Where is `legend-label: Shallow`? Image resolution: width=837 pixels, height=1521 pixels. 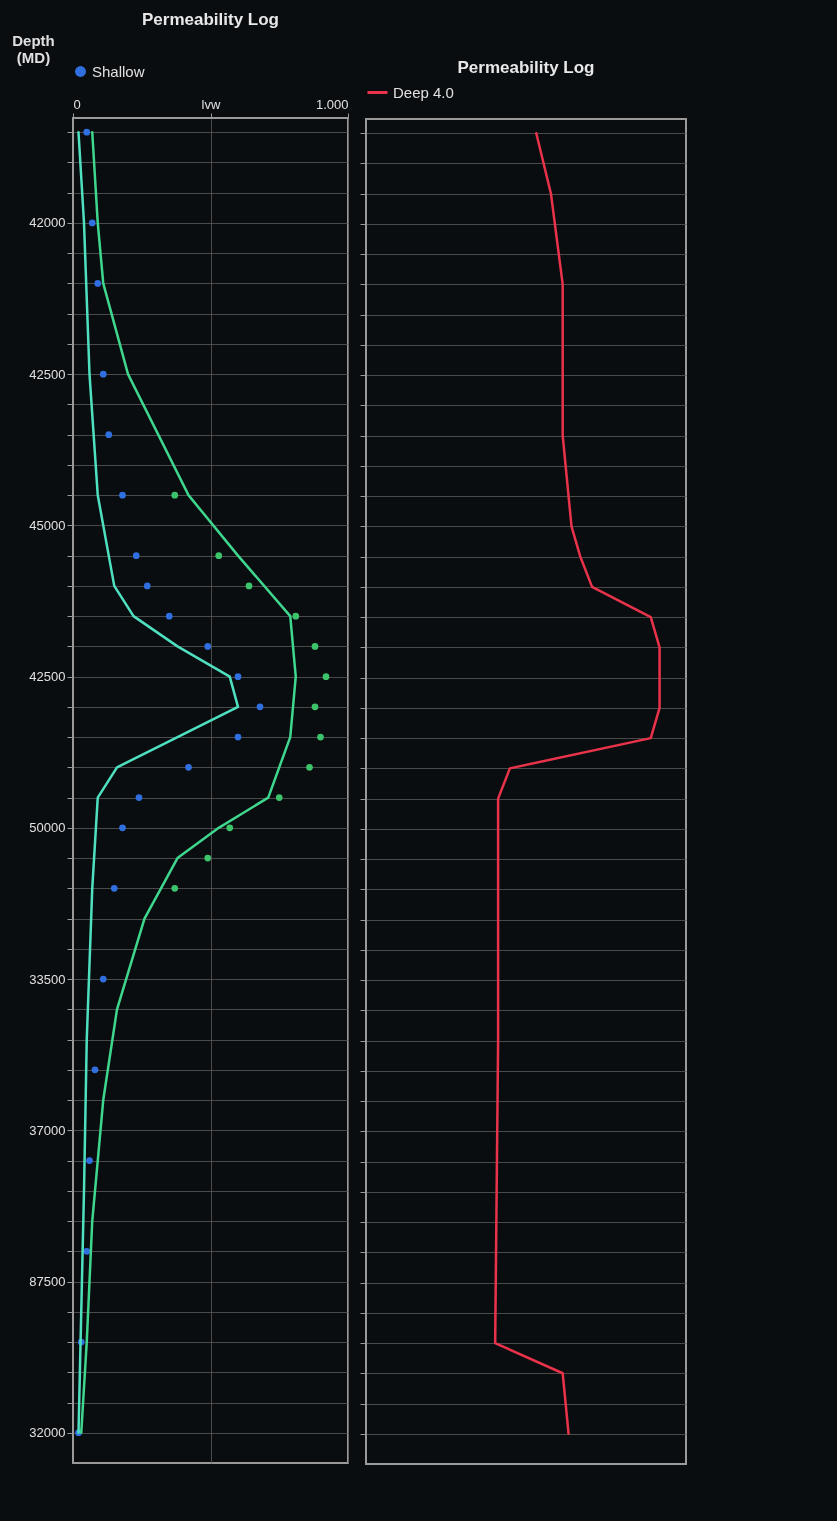
legend-label: Shallow is located at coordinates (118, 71).